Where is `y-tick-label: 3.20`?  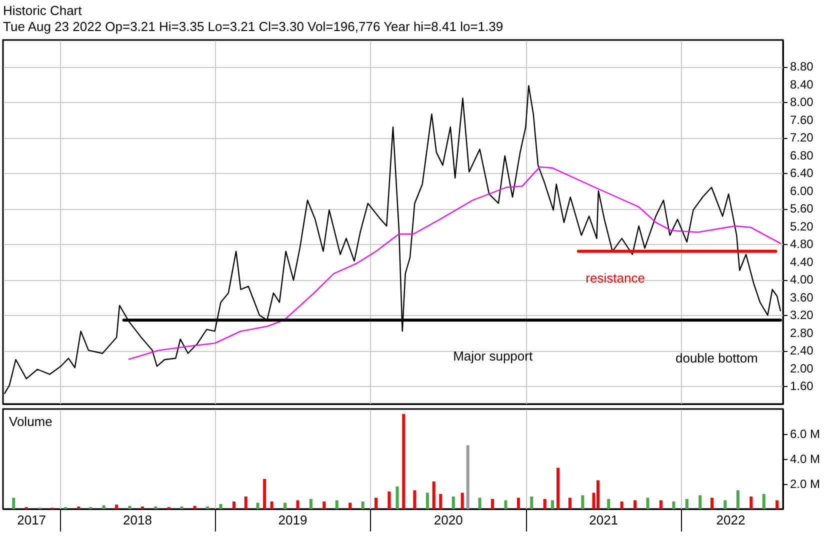 y-tick-label: 3.20 is located at coordinates (802, 315).